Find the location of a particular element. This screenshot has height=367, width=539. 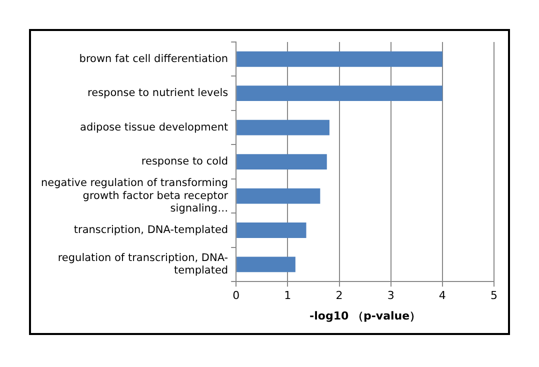

x-tick-label: 0 is located at coordinates (236, 295).